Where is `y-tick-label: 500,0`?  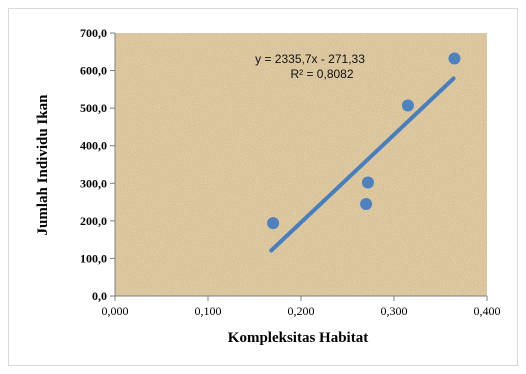
y-tick-label: 500,0 is located at coordinates (93, 108).